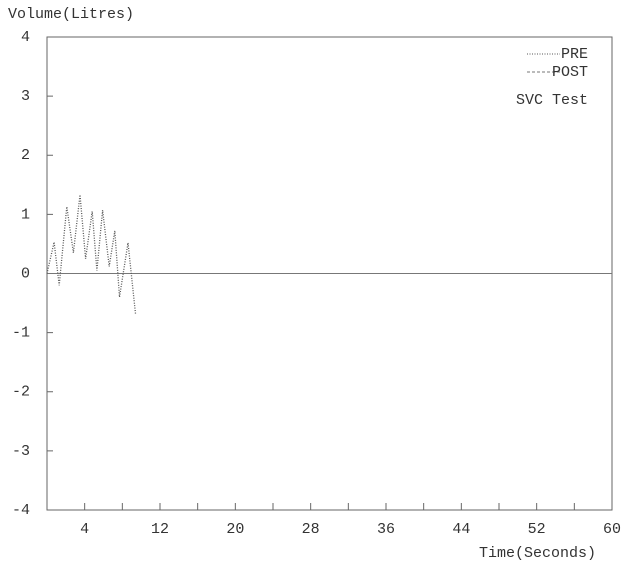  What do you see at coordinates (570, 72) in the screenshot?
I see `legend-label: POST` at bounding box center [570, 72].